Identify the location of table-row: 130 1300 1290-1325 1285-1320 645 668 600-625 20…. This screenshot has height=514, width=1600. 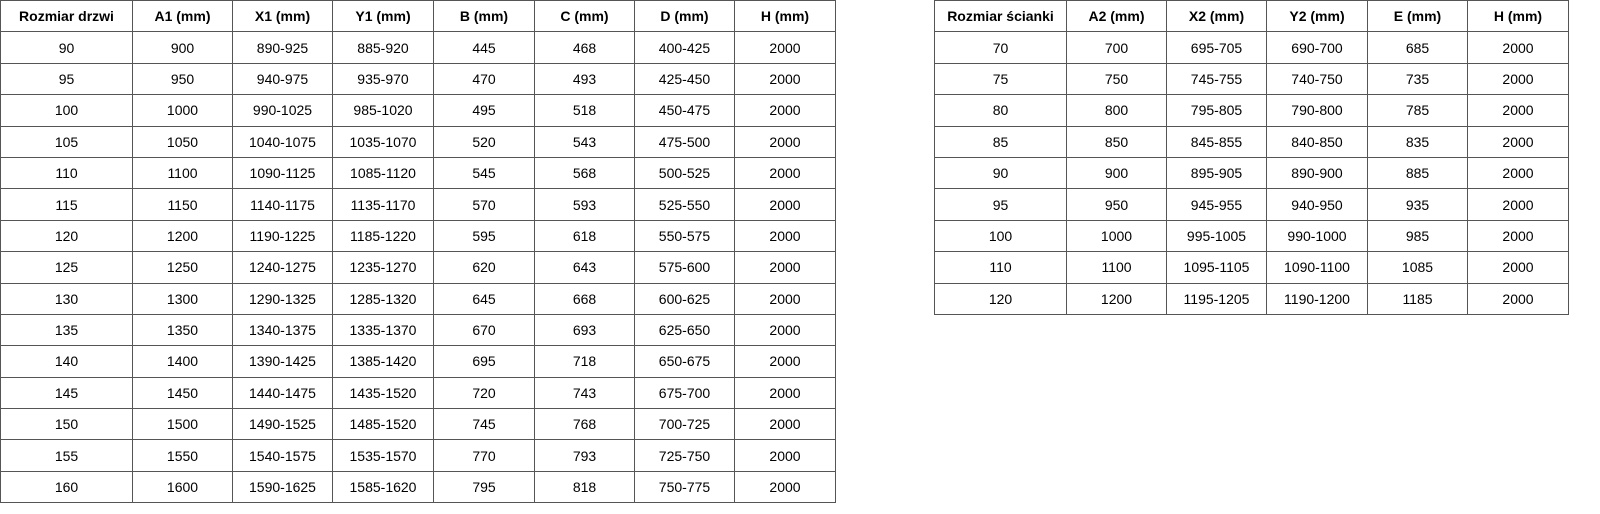
(418, 298).